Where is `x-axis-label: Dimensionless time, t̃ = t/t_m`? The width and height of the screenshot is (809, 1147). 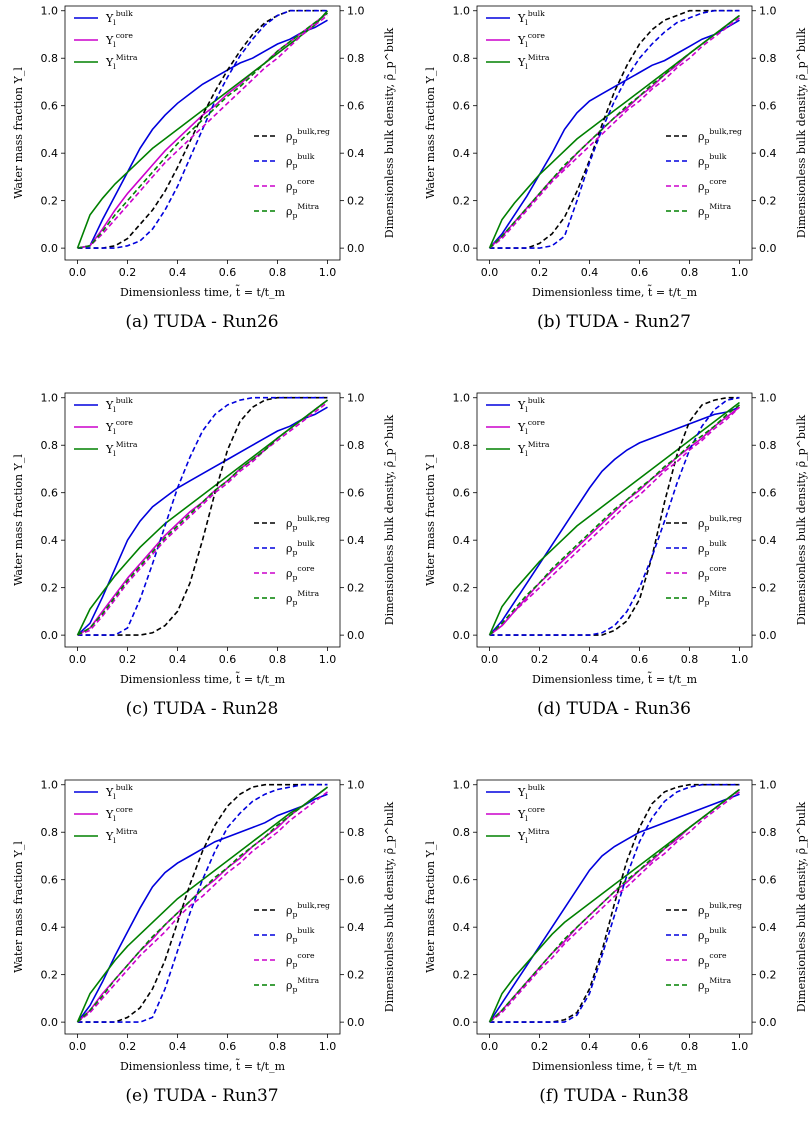
x-axis-label: Dimensionless time, t̃ = t/t_m is located at coordinates (615, 292).